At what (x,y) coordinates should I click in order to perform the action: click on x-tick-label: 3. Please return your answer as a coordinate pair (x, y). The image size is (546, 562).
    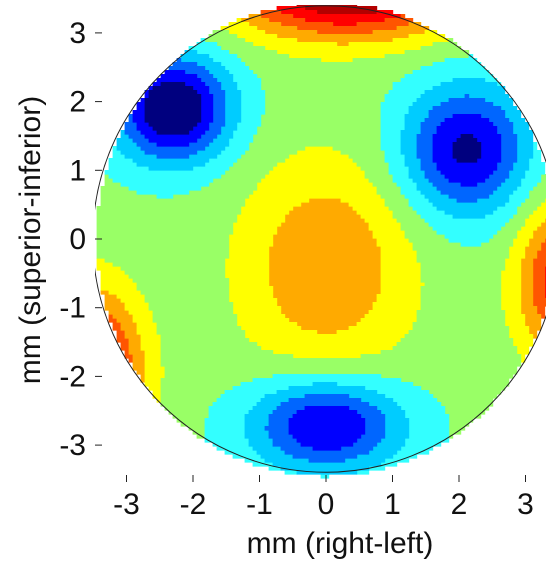
    Looking at the image, I should click on (525, 504).